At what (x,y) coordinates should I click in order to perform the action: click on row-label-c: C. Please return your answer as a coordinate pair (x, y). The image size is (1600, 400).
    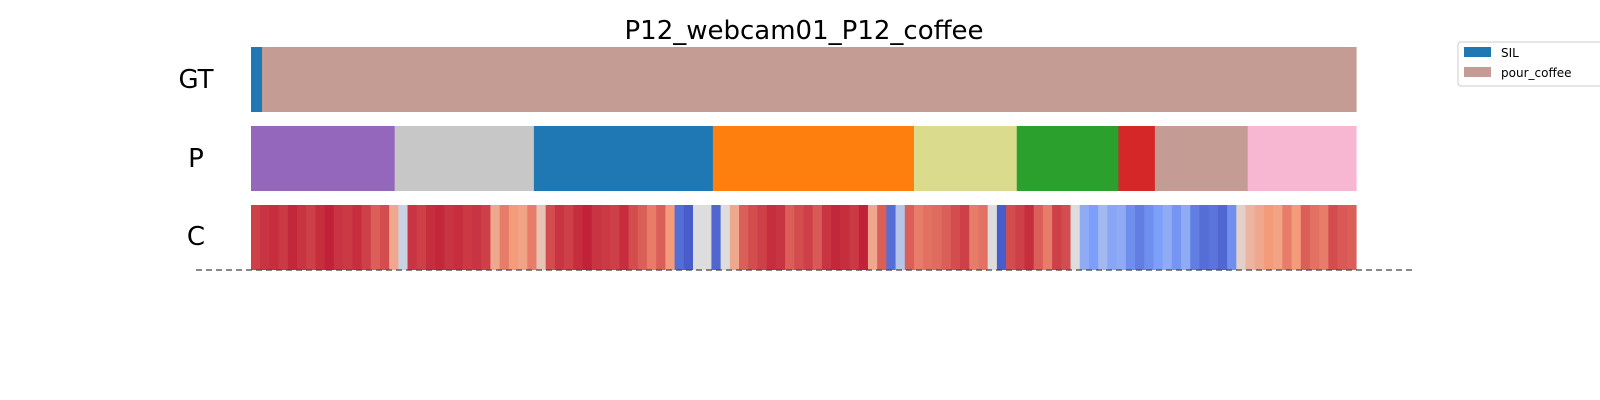
    Looking at the image, I should click on (196, 237).